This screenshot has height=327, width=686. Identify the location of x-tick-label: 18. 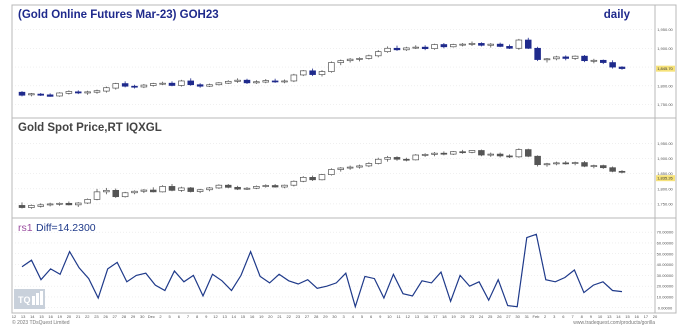
(444, 316).